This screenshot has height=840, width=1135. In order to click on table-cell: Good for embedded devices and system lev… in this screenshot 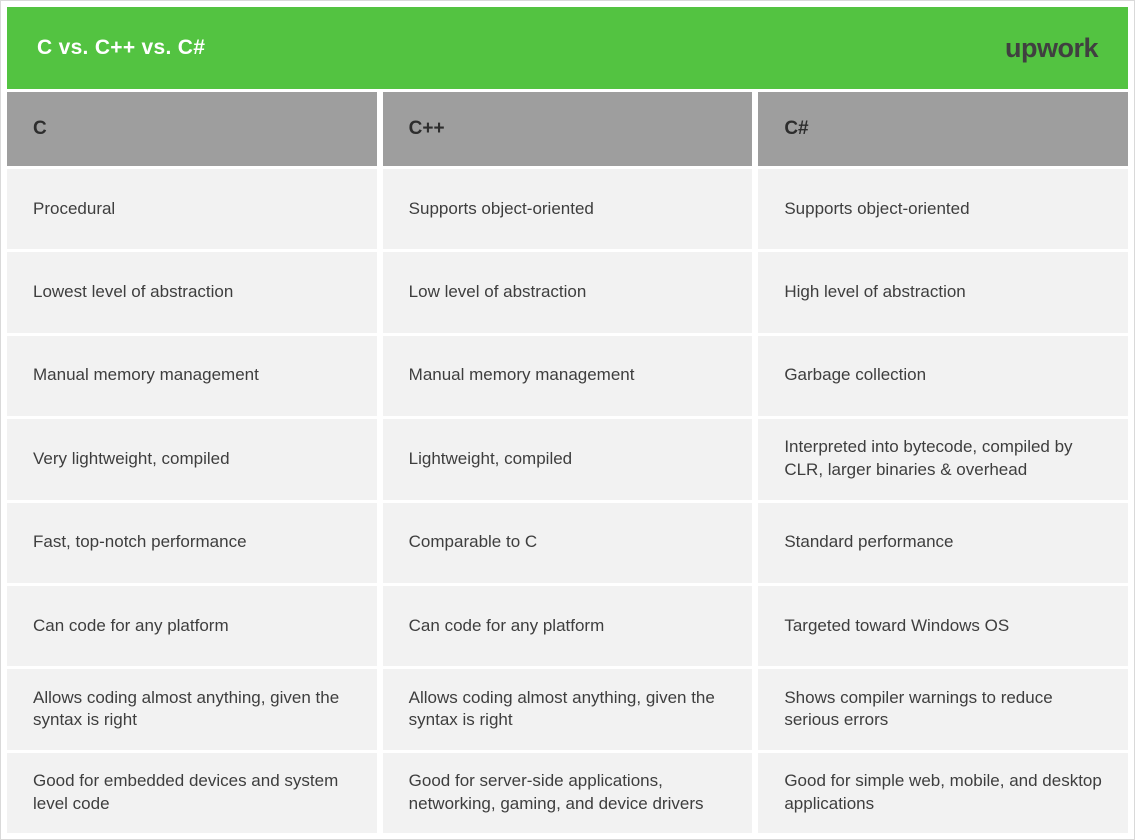, I will do `click(192, 792)`.